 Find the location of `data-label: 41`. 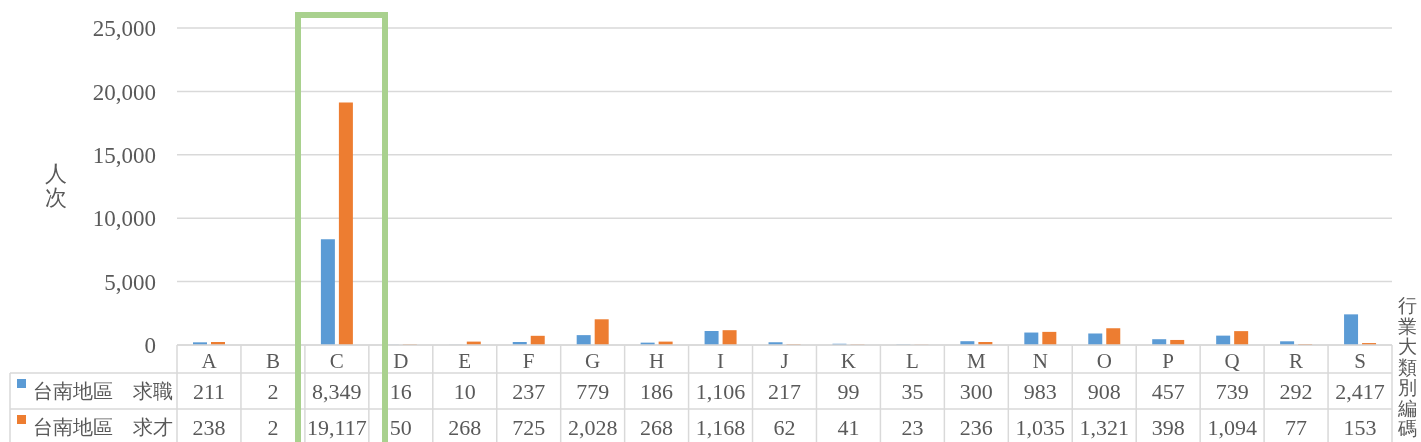

data-label: 41 is located at coordinates (848, 427).